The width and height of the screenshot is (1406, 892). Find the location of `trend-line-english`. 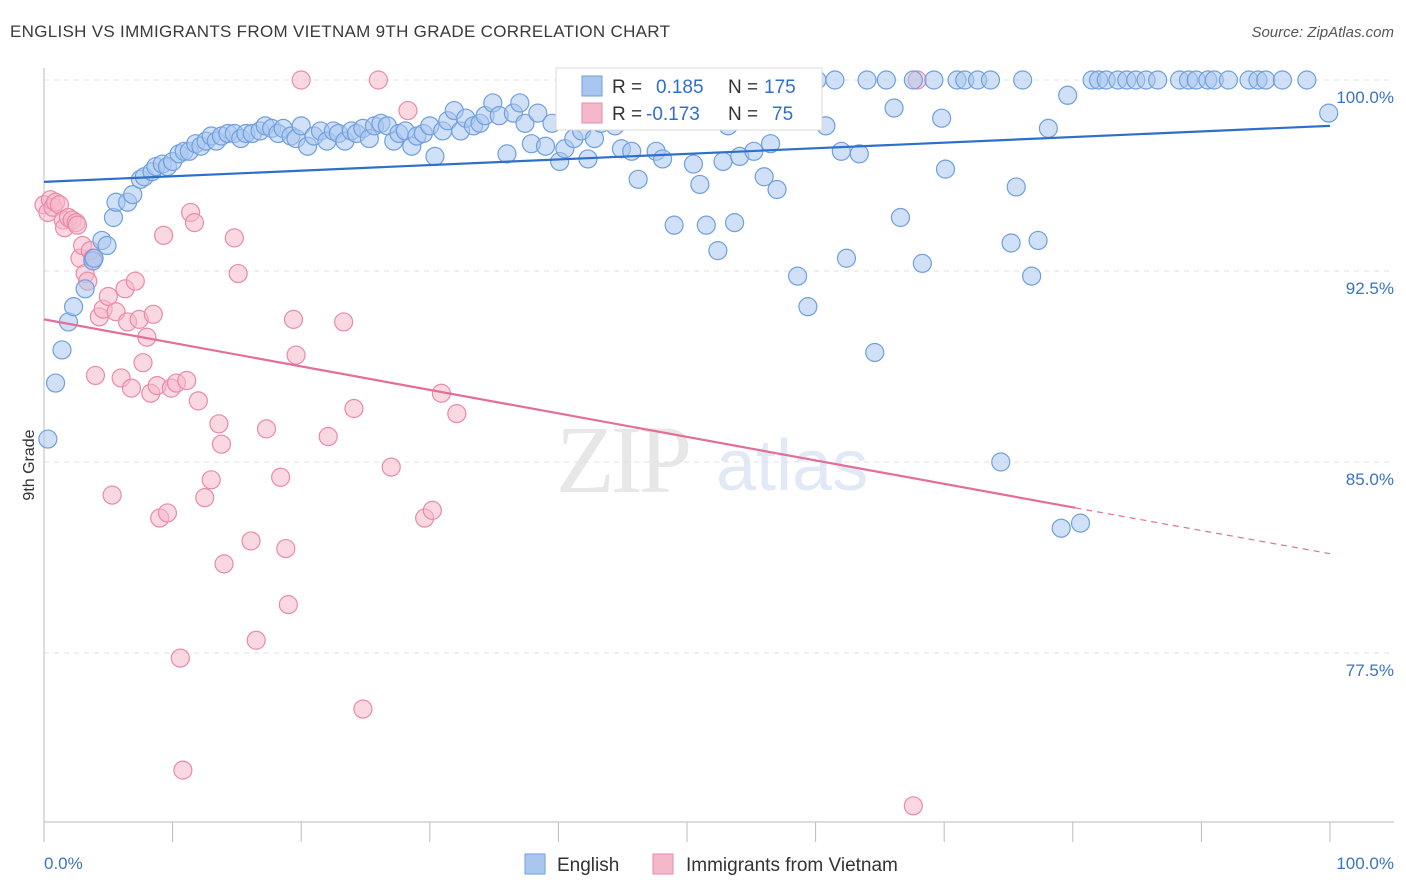

trend-line-english is located at coordinates (687, 153).